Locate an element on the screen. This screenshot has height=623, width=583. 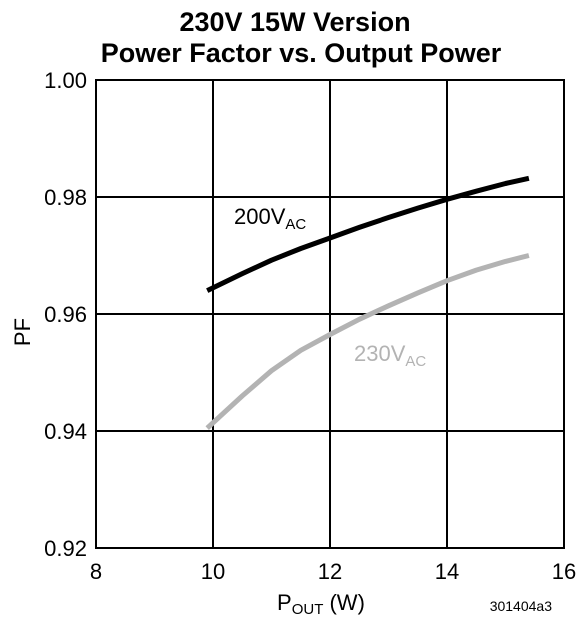
x-tick-label: 10 is located at coordinates (213, 571).